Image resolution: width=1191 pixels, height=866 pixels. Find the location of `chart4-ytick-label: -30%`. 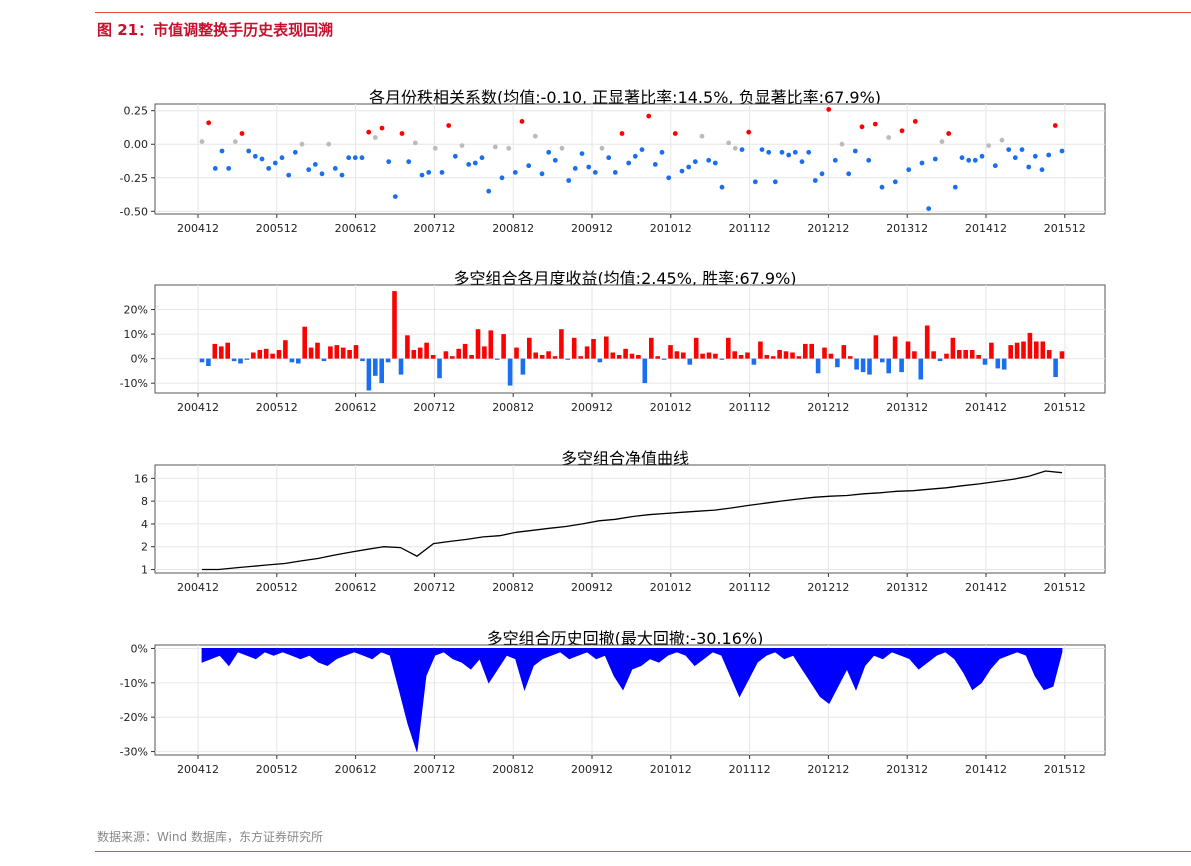

chart4-ytick-label: -30% is located at coordinates (134, 752).